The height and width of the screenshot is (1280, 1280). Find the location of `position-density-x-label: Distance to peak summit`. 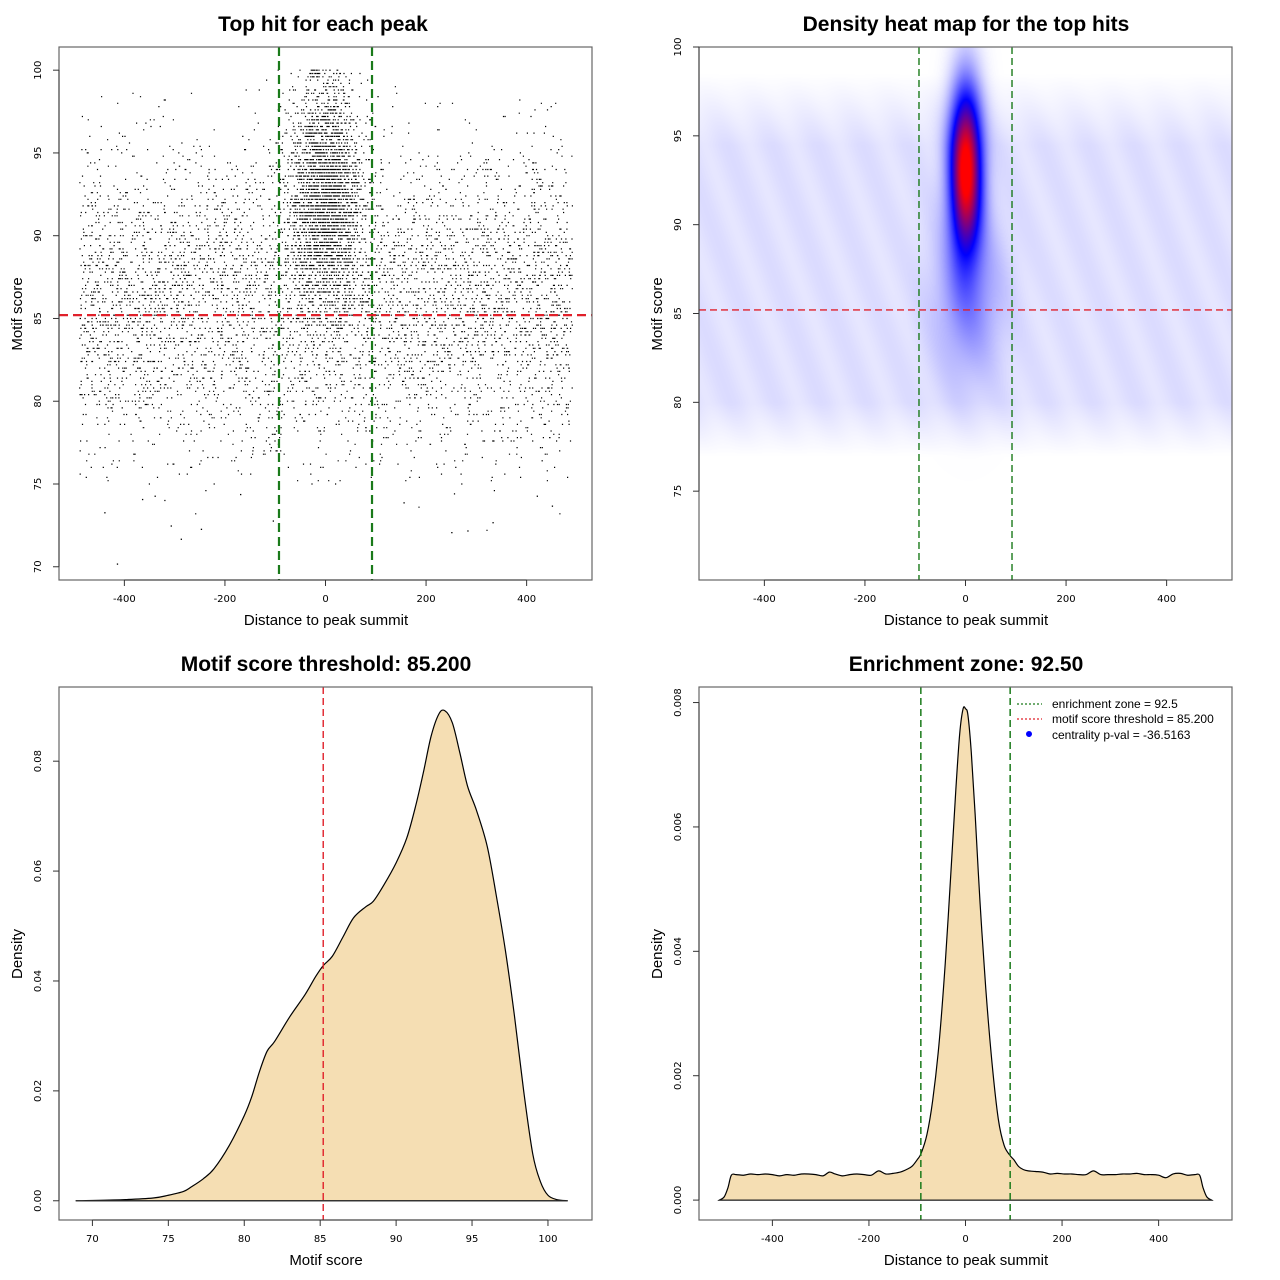

position-density-x-label: Distance to peak summit is located at coordinates (966, 1260).